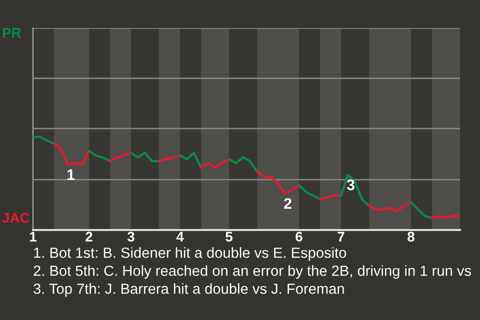 The image size is (480, 320). Describe the element at coordinates (33, 237) in the screenshot. I see `x-tick-label: 1` at that location.